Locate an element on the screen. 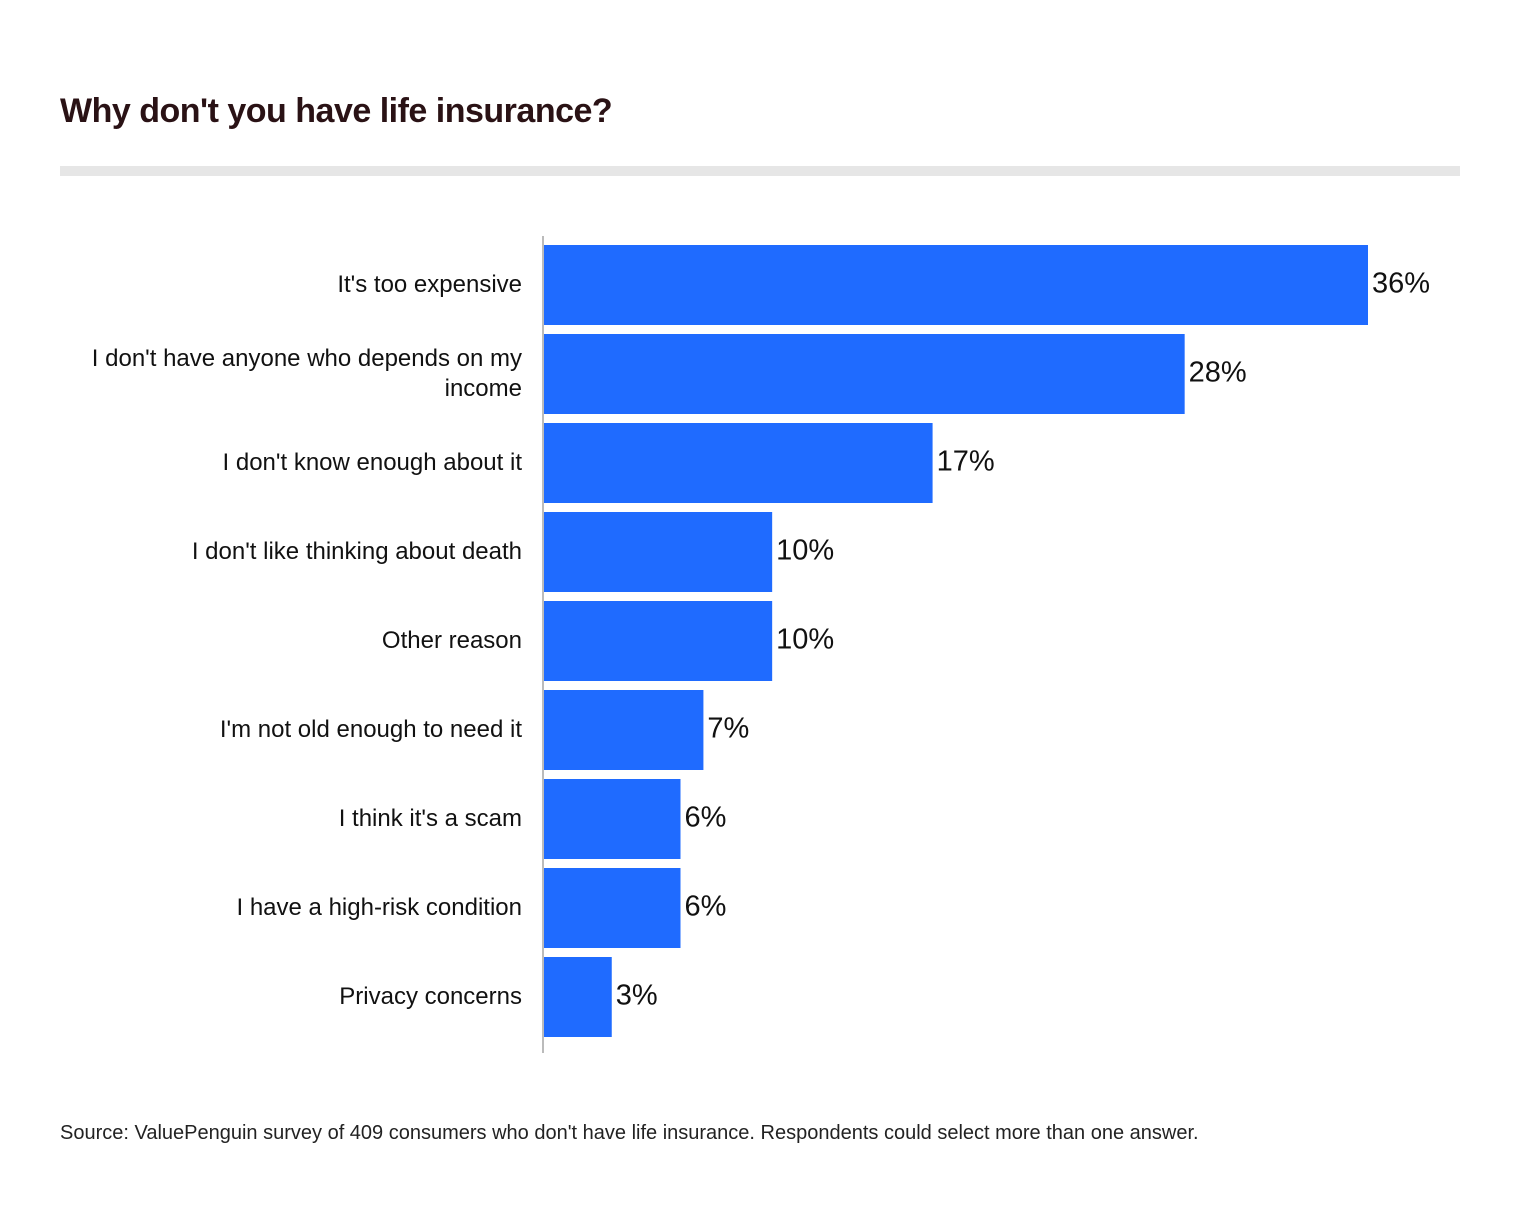  chart-title: Why don't you have life insurance? is located at coordinates (336, 111).